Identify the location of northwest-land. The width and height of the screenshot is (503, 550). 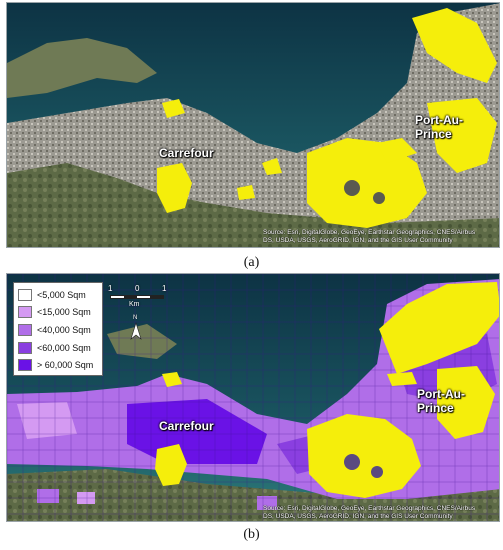
(82, 68).